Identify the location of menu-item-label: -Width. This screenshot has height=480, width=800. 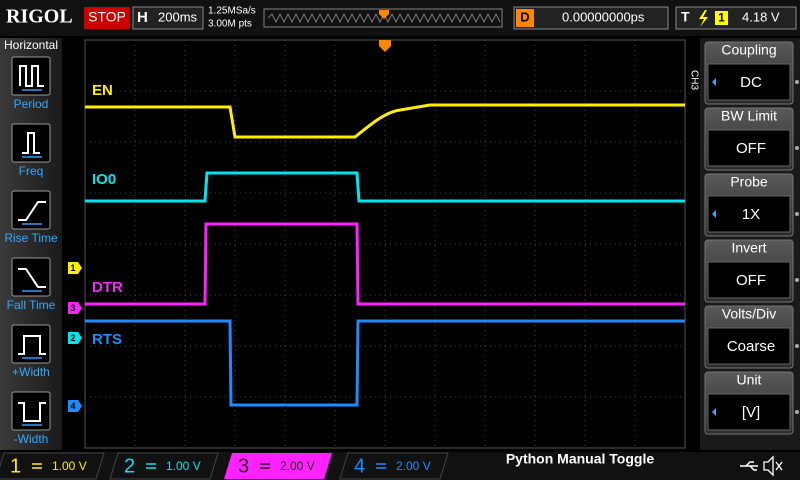
(31, 439).